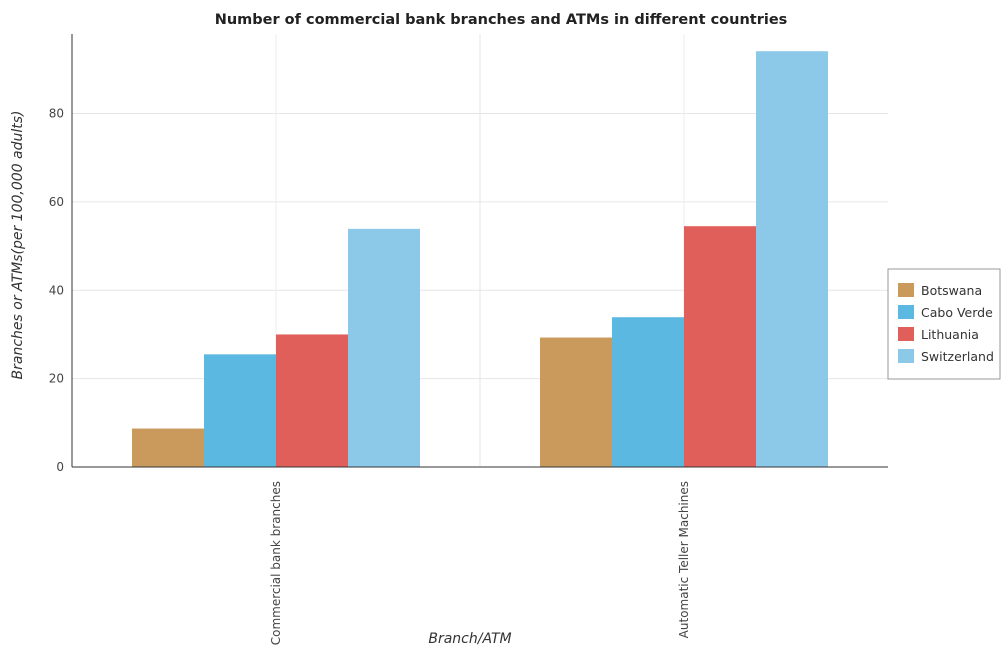 The image size is (1002, 654). Describe the element at coordinates (56, 114) in the screenshot. I see `y-tick-label: 80` at that location.